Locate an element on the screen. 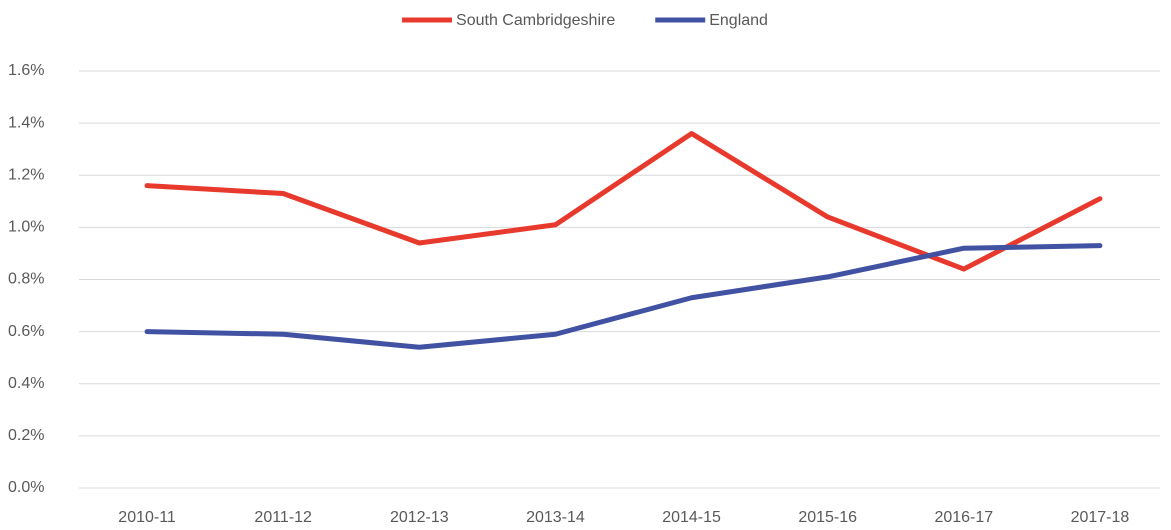 The height and width of the screenshot is (530, 1171). y-tick-label: 1.4% is located at coordinates (26, 122).